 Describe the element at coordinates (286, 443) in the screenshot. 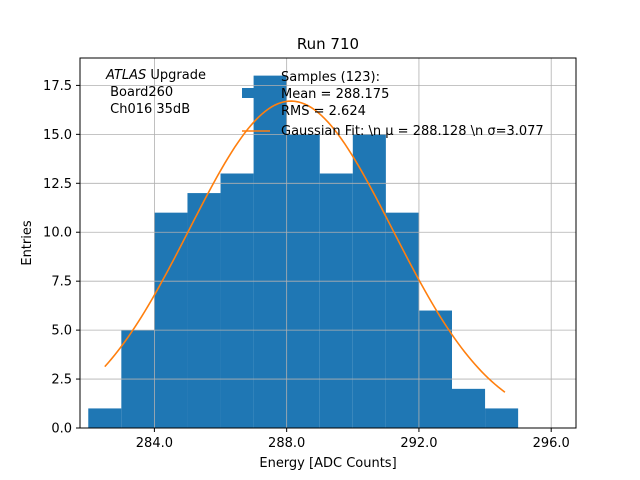

I see `x-tick-label: 288.0` at that location.